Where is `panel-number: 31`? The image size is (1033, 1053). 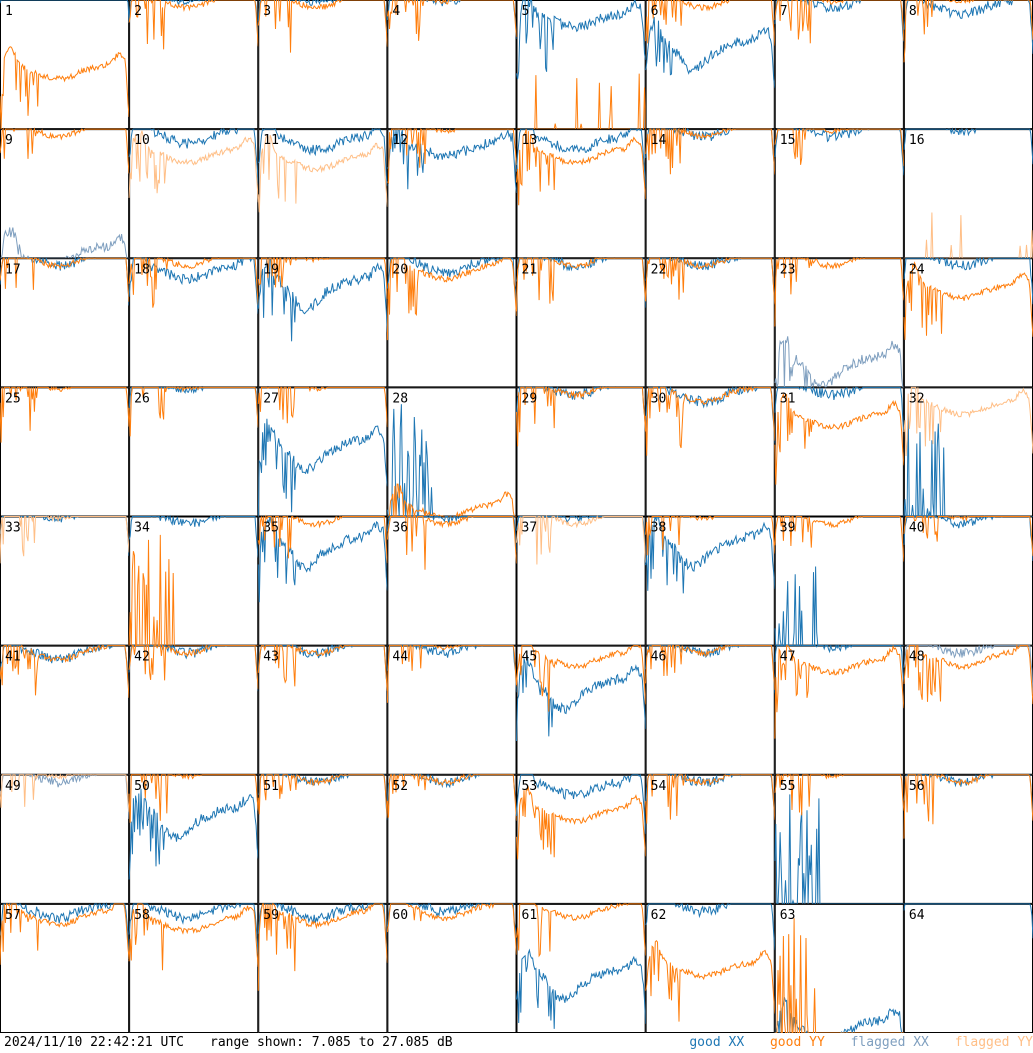 panel-number: 31 is located at coordinates (788, 398).